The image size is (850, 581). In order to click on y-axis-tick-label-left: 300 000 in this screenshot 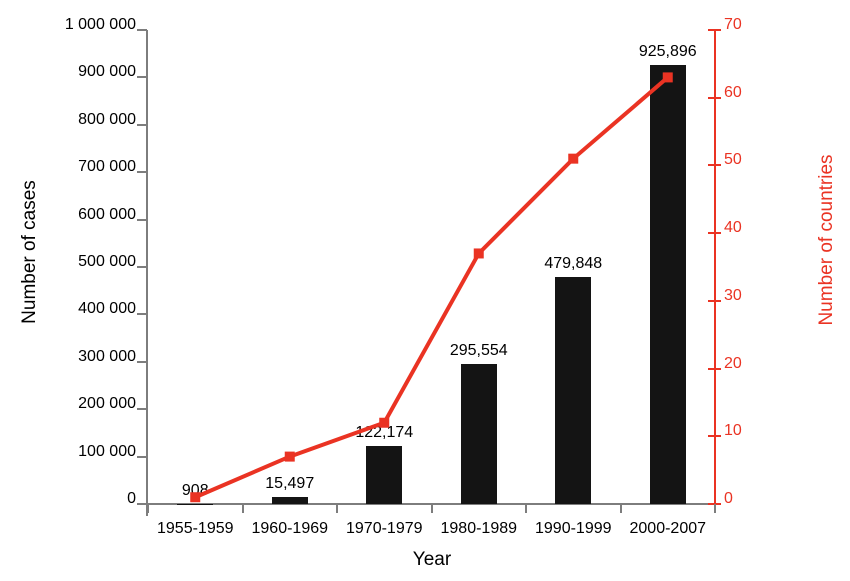, I will do `click(107, 356)`.